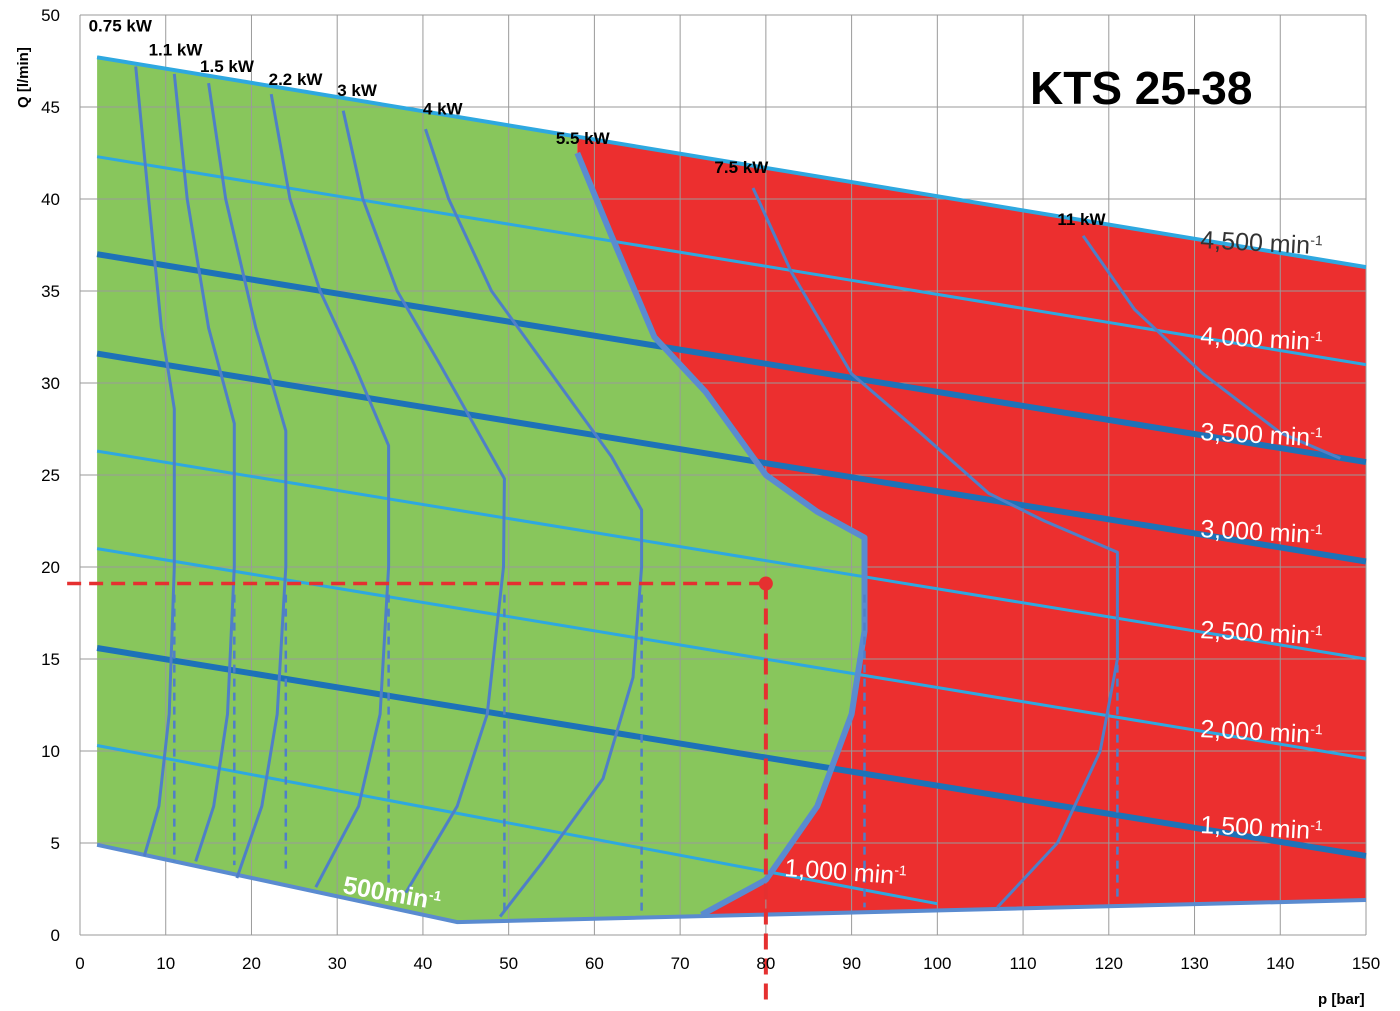  Describe the element at coordinates (680, 963) in the screenshot. I see `x-tick-label: 70` at that location.